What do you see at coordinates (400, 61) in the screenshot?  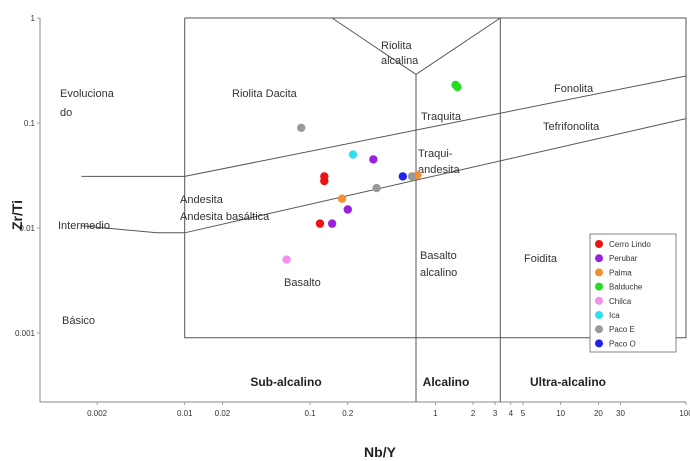 I see `field-label-riolita-alcalina-line2: alcalina` at bounding box center [400, 61].